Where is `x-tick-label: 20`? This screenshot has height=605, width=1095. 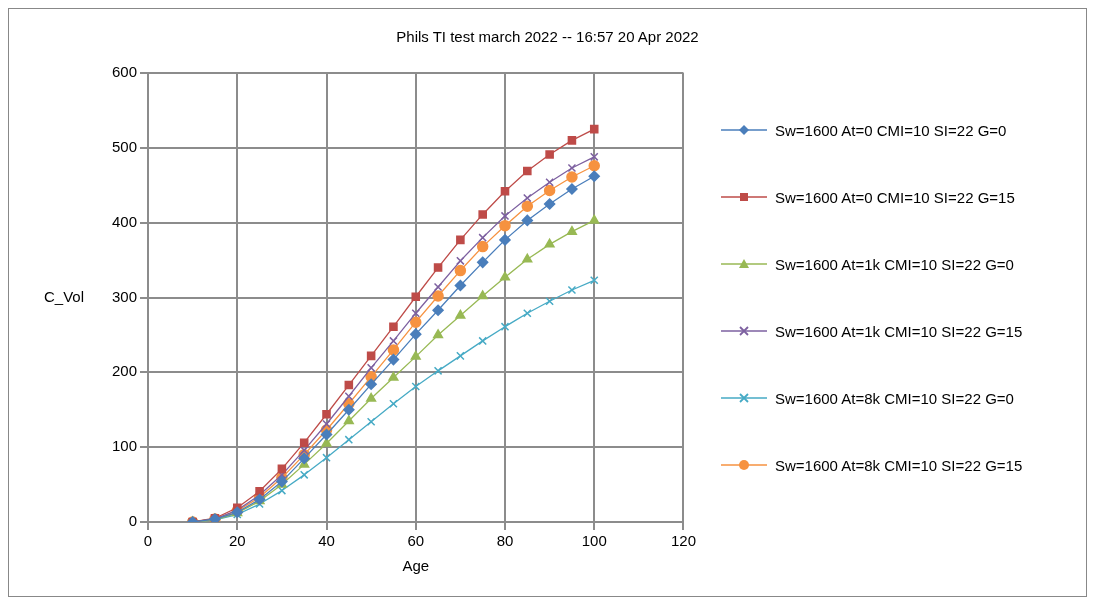
x-tick-label: 20 is located at coordinates (237, 541).